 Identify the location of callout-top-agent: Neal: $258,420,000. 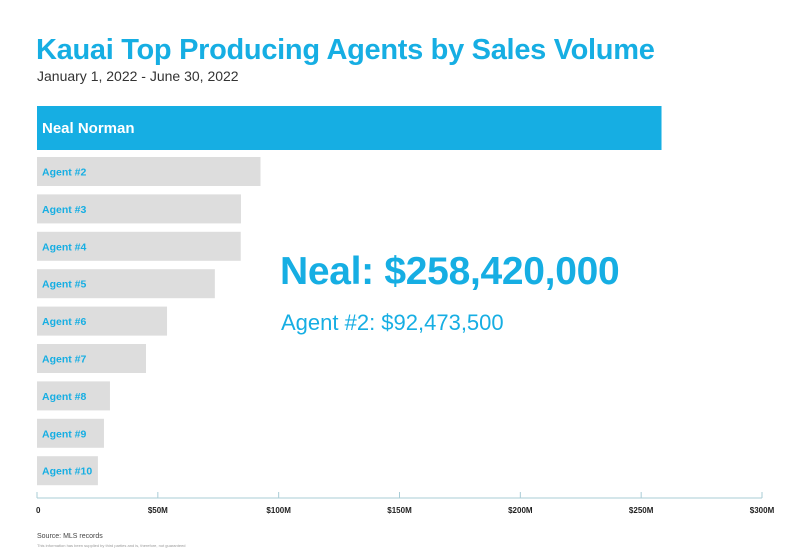
(450, 271).